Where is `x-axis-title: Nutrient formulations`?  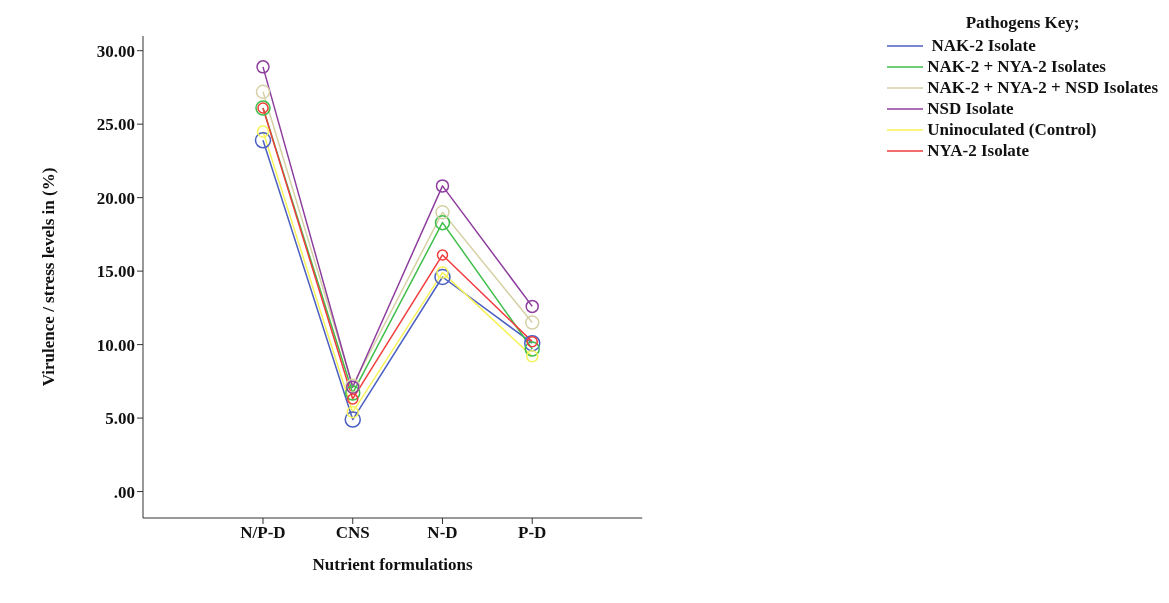
x-axis-title: Nutrient formulations is located at coordinates (393, 565).